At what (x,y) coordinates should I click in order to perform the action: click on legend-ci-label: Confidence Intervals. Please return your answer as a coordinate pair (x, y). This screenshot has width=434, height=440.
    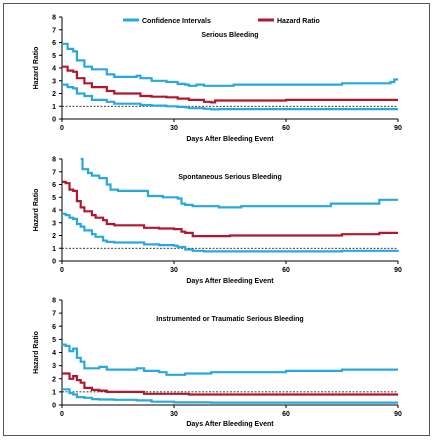
    Looking at the image, I should click on (176, 21).